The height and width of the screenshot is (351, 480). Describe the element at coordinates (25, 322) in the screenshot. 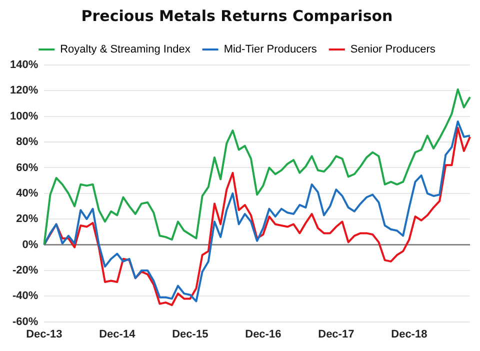

I see `y-tick-label: -60%` at that location.